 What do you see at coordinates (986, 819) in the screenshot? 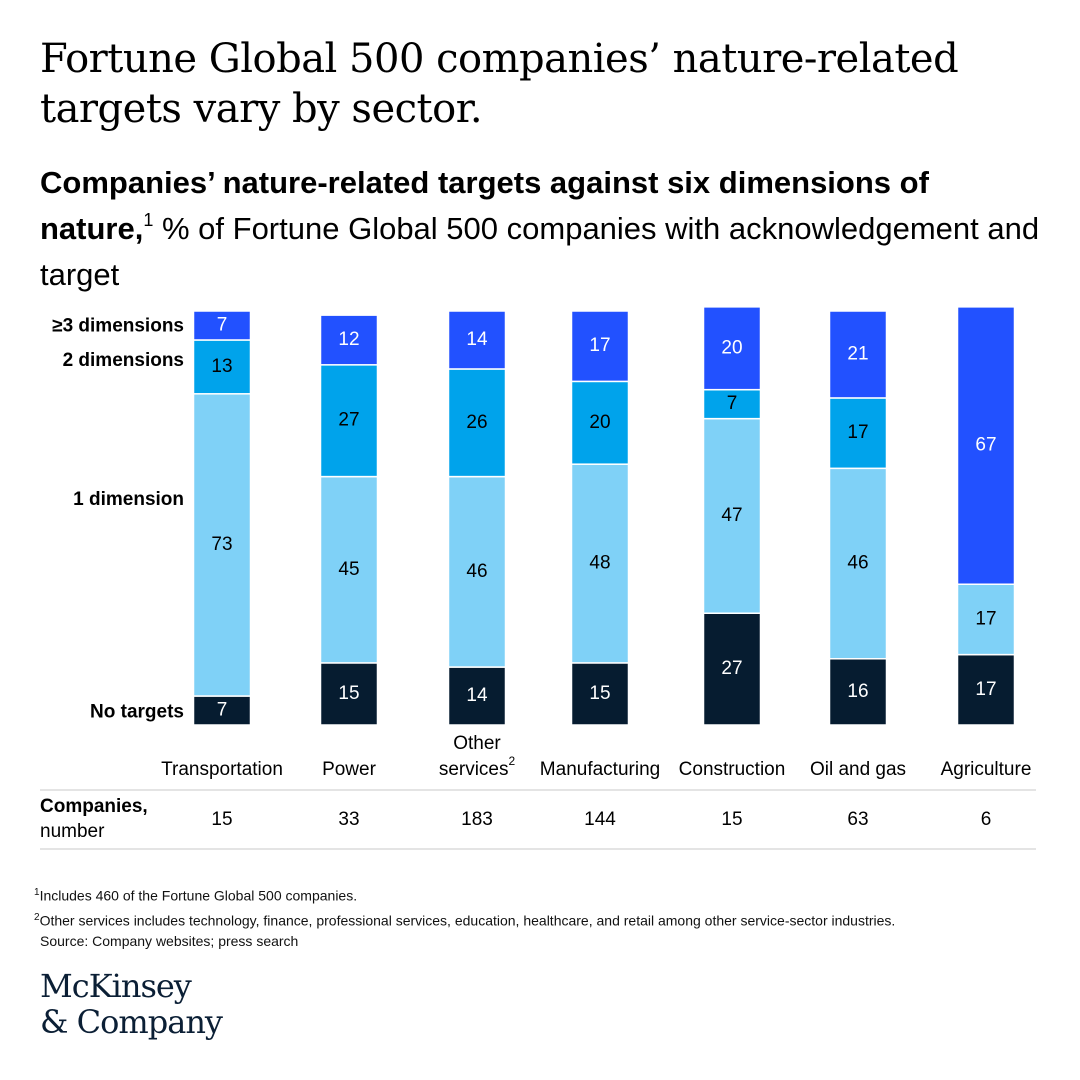
I see `companies-count: 6` at bounding box center [986, 819].